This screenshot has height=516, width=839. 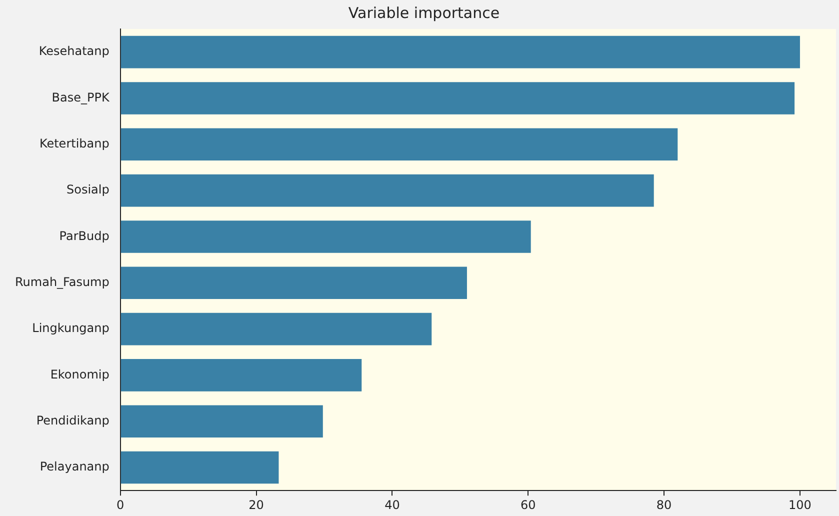 I want to click on x-tick-label: 80, so click(x=664, y=505).